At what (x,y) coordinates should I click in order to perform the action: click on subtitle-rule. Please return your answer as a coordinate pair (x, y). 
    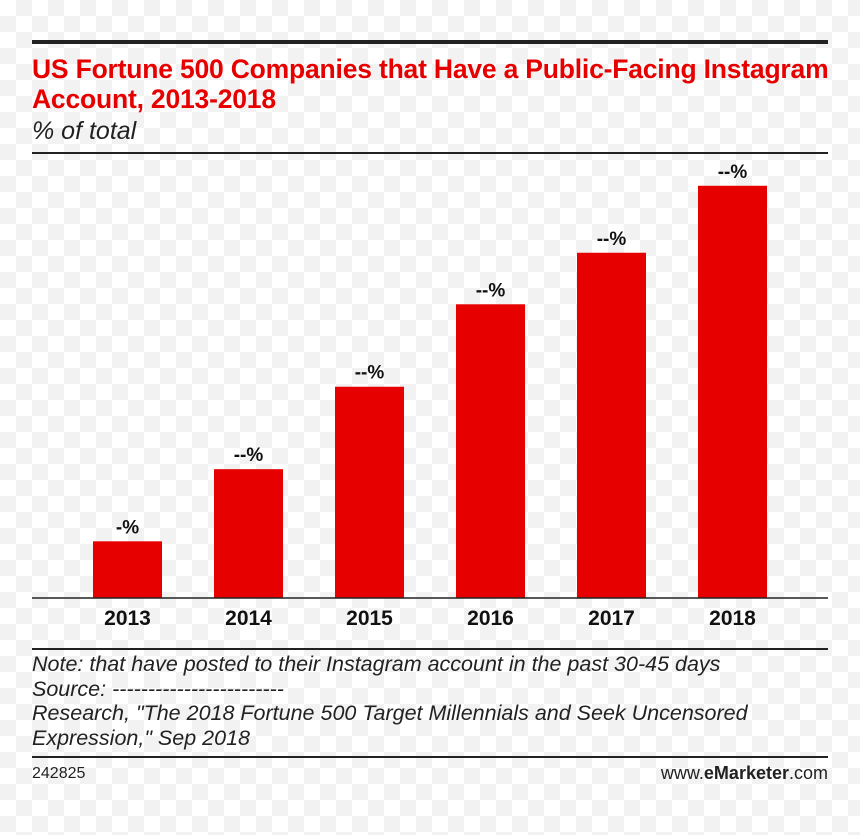
    Looking at the image, I should click on (430, 153).